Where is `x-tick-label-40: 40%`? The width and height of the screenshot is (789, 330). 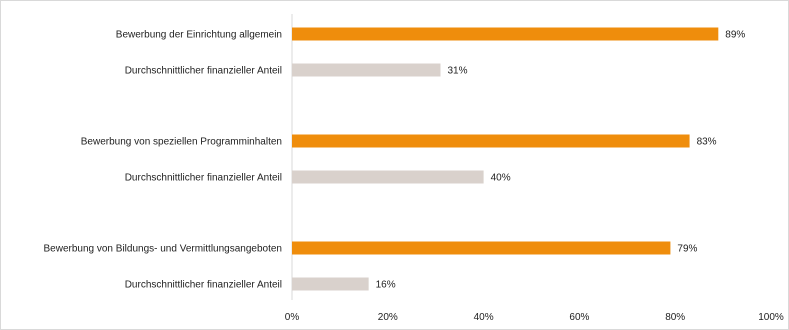
x-tick-label-40: 40% is located at coordinates (484, 317).